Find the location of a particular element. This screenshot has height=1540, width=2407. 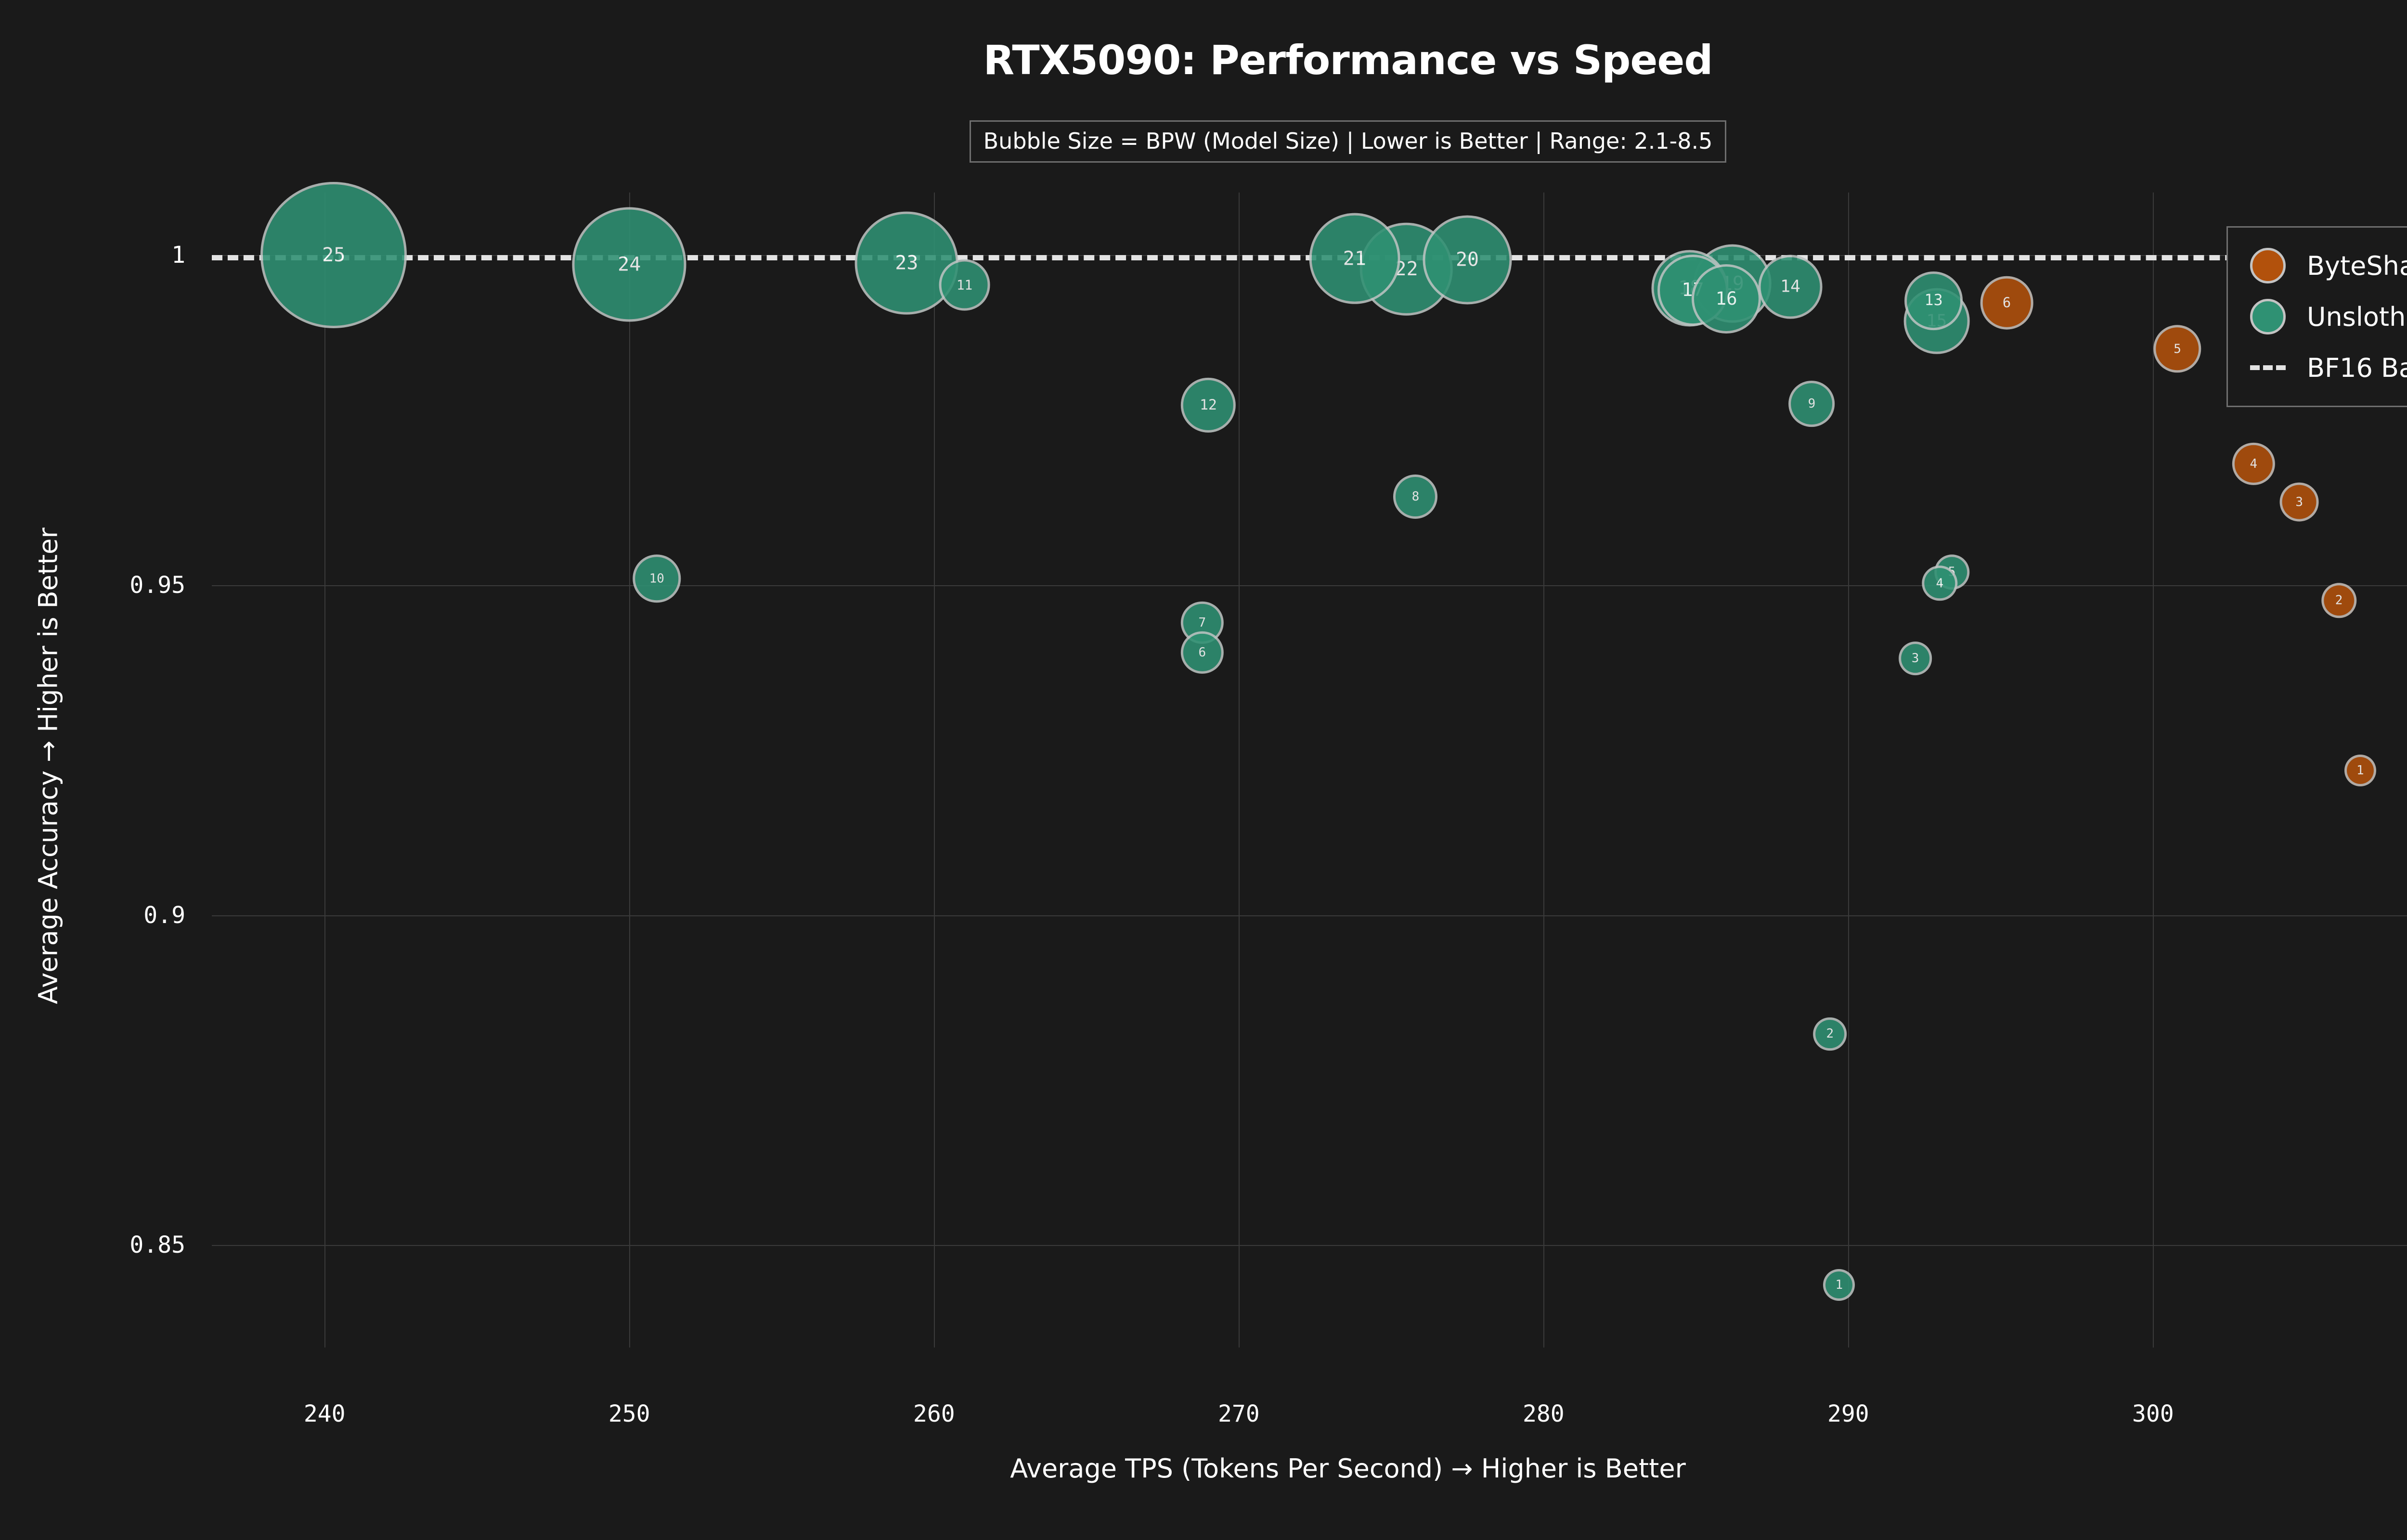

bubble-unsloth-20: 20 is located at coordinates (1467, 260).